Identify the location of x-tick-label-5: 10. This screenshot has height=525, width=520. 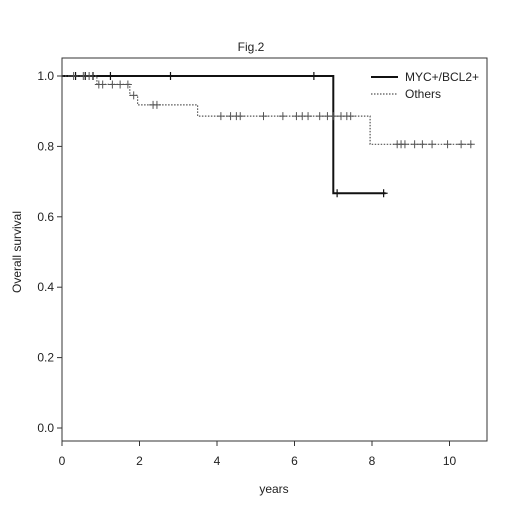
(450, 461).